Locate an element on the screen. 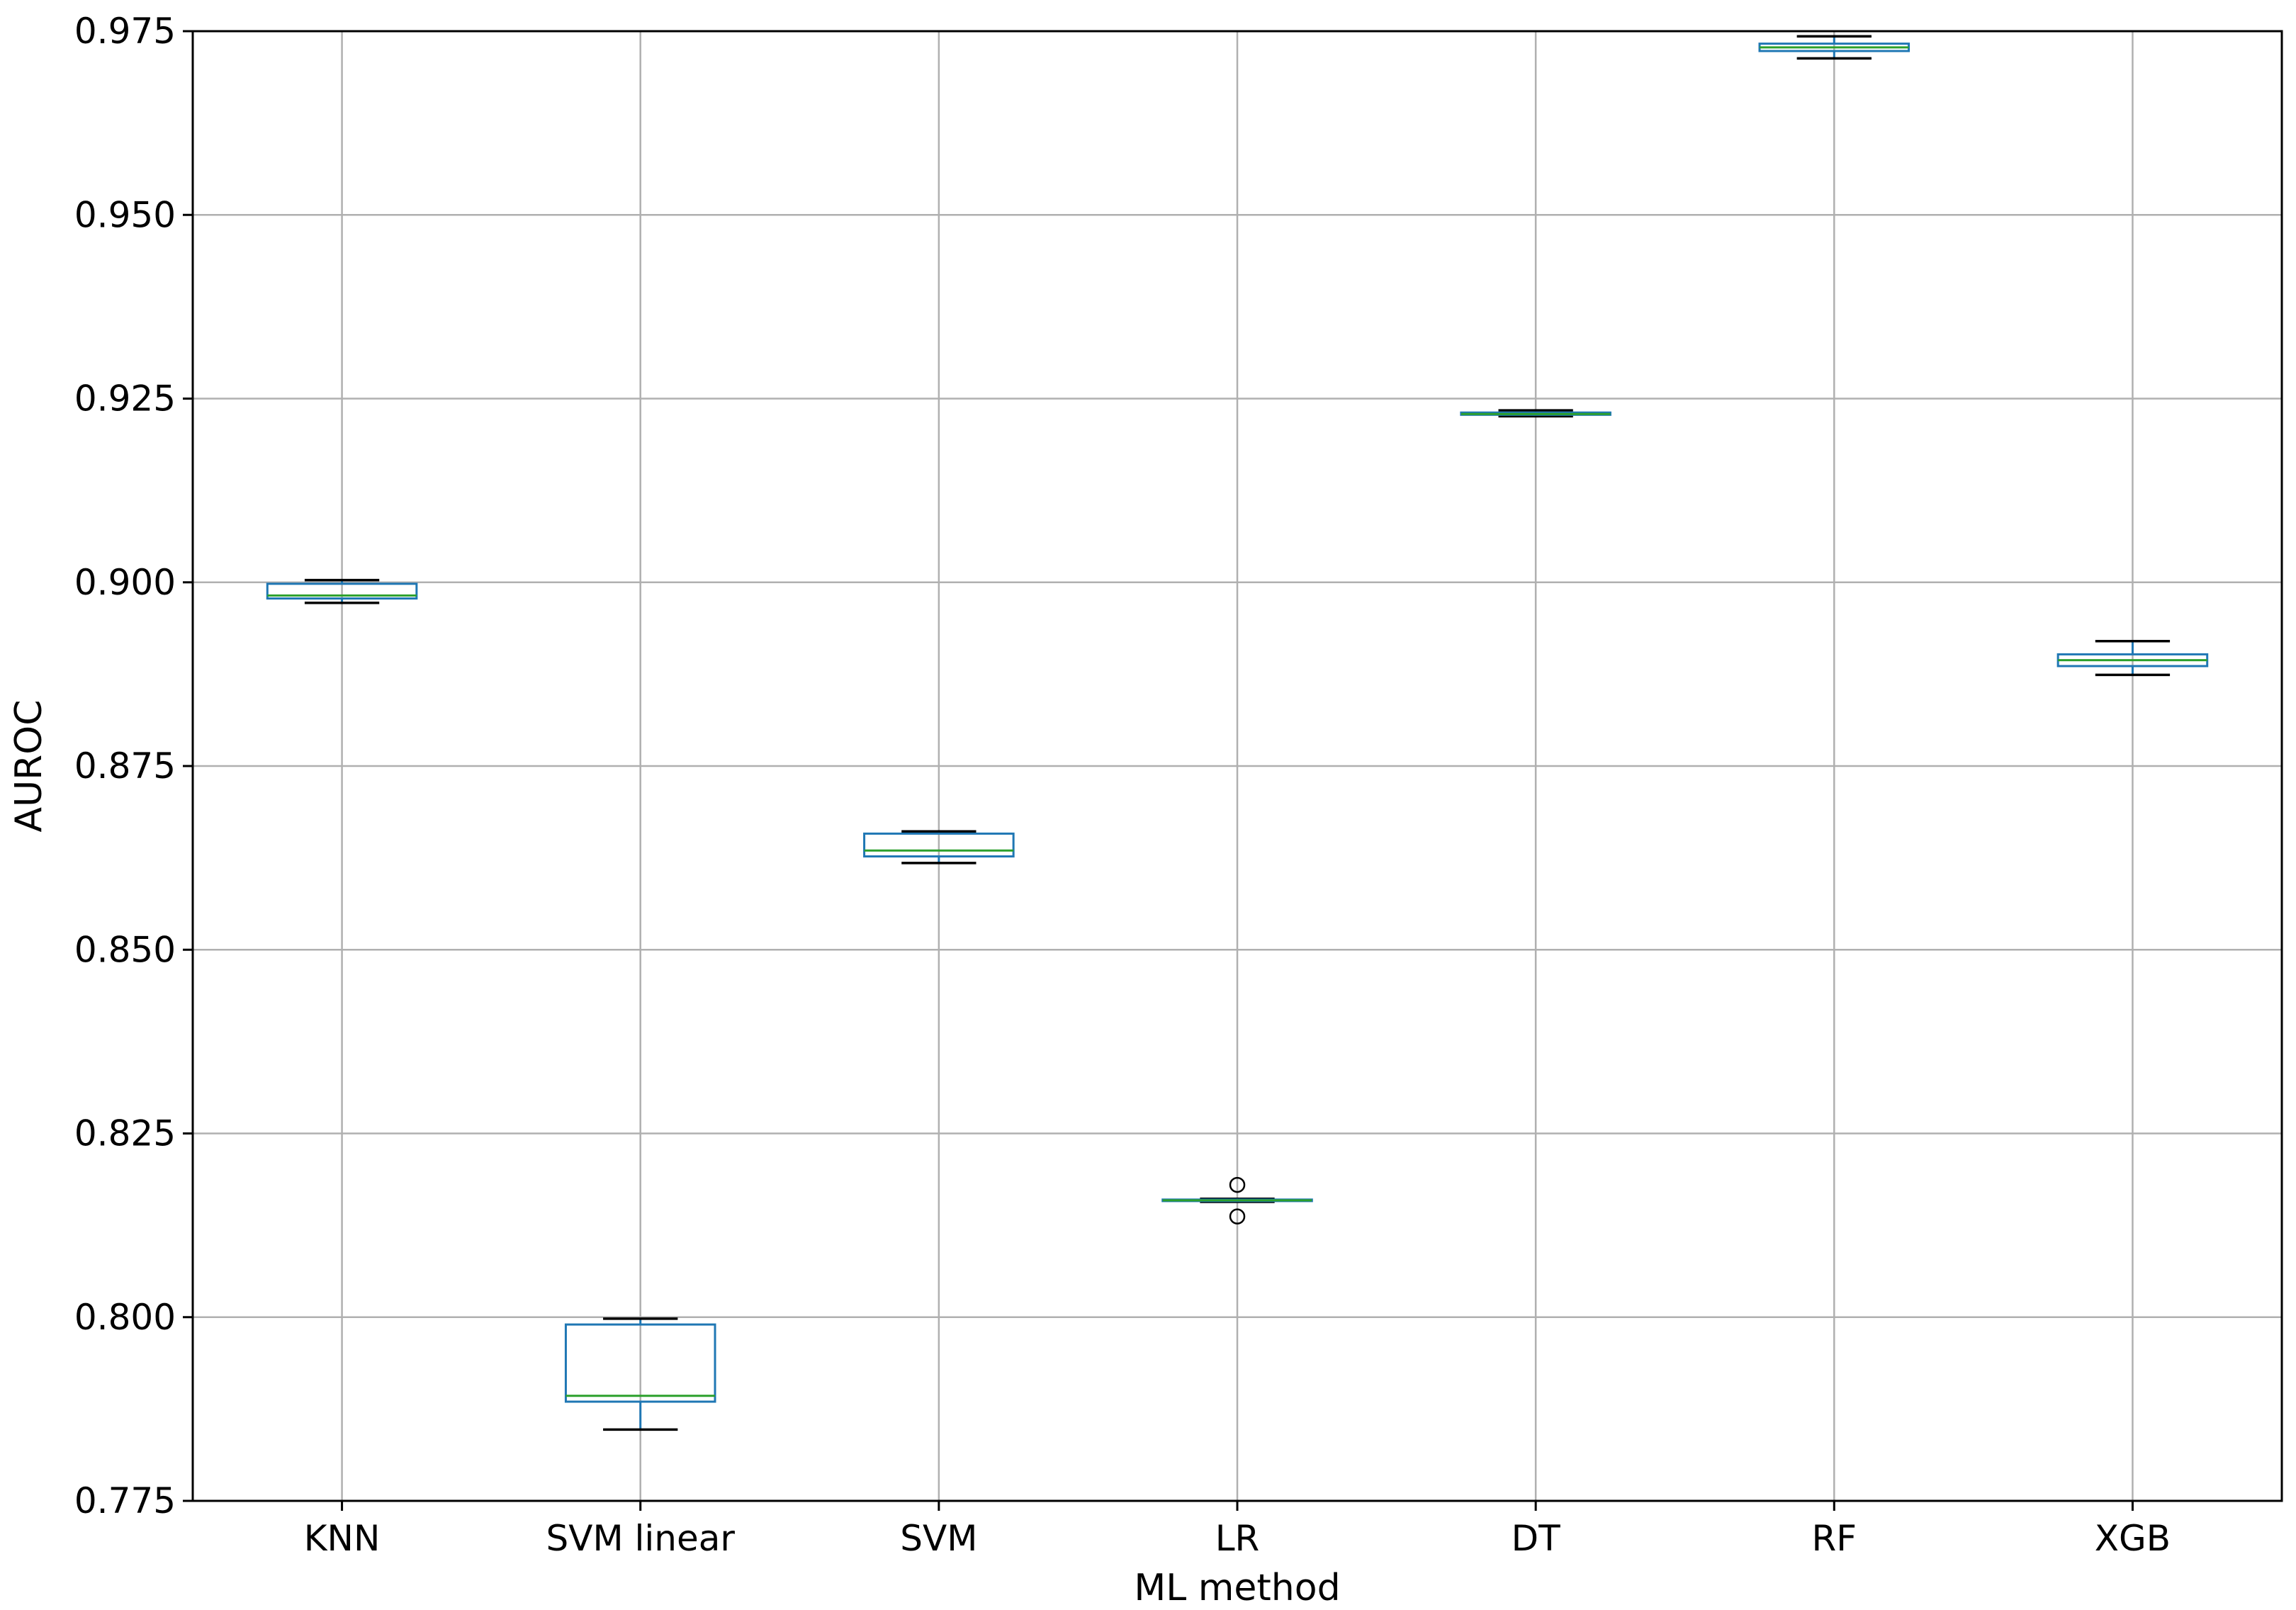 Image resolution: width=2296 pixels, height=1610 pixels. box-lr is located at coordinates (1237, 1200).